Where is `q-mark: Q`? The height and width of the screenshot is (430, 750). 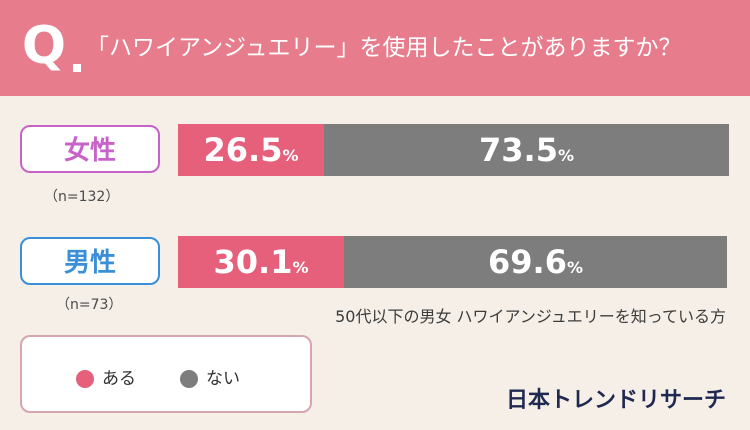
q-mark: Q is located at coordinates (44, 46).